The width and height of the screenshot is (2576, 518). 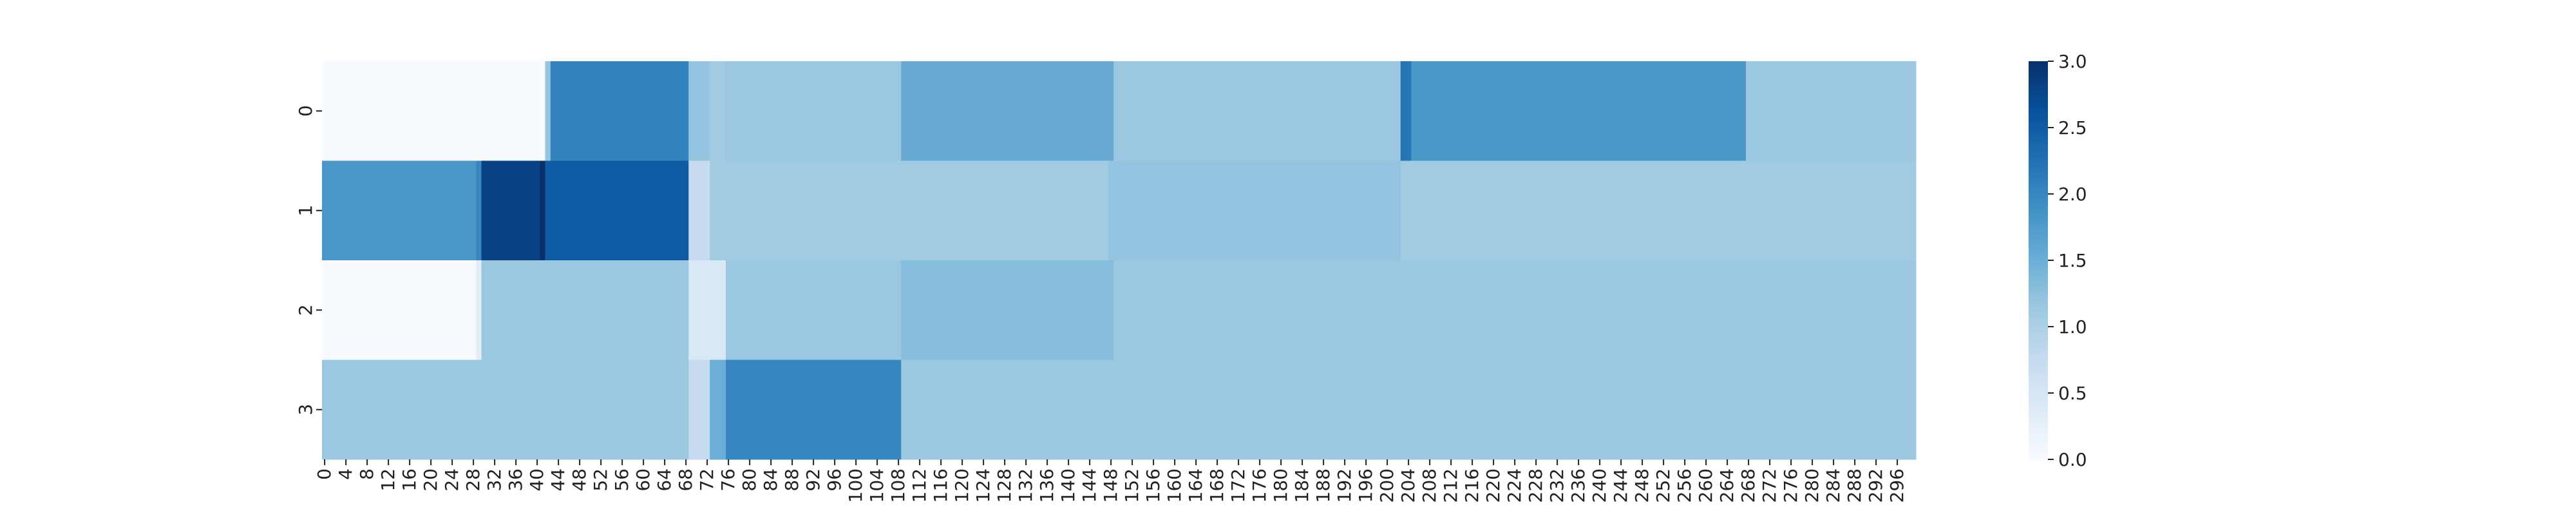 I want to click on colorbar-gradient, so click(x=2039, y=260).